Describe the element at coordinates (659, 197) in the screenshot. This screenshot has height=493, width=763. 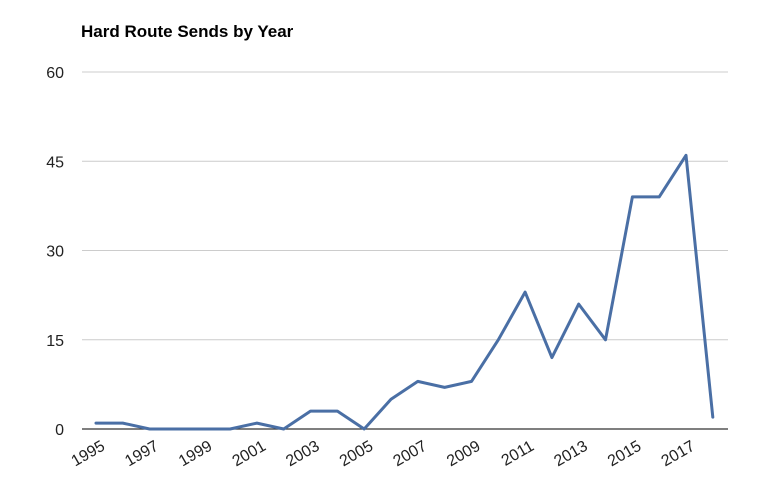
I see `data-point-2016` at that location.